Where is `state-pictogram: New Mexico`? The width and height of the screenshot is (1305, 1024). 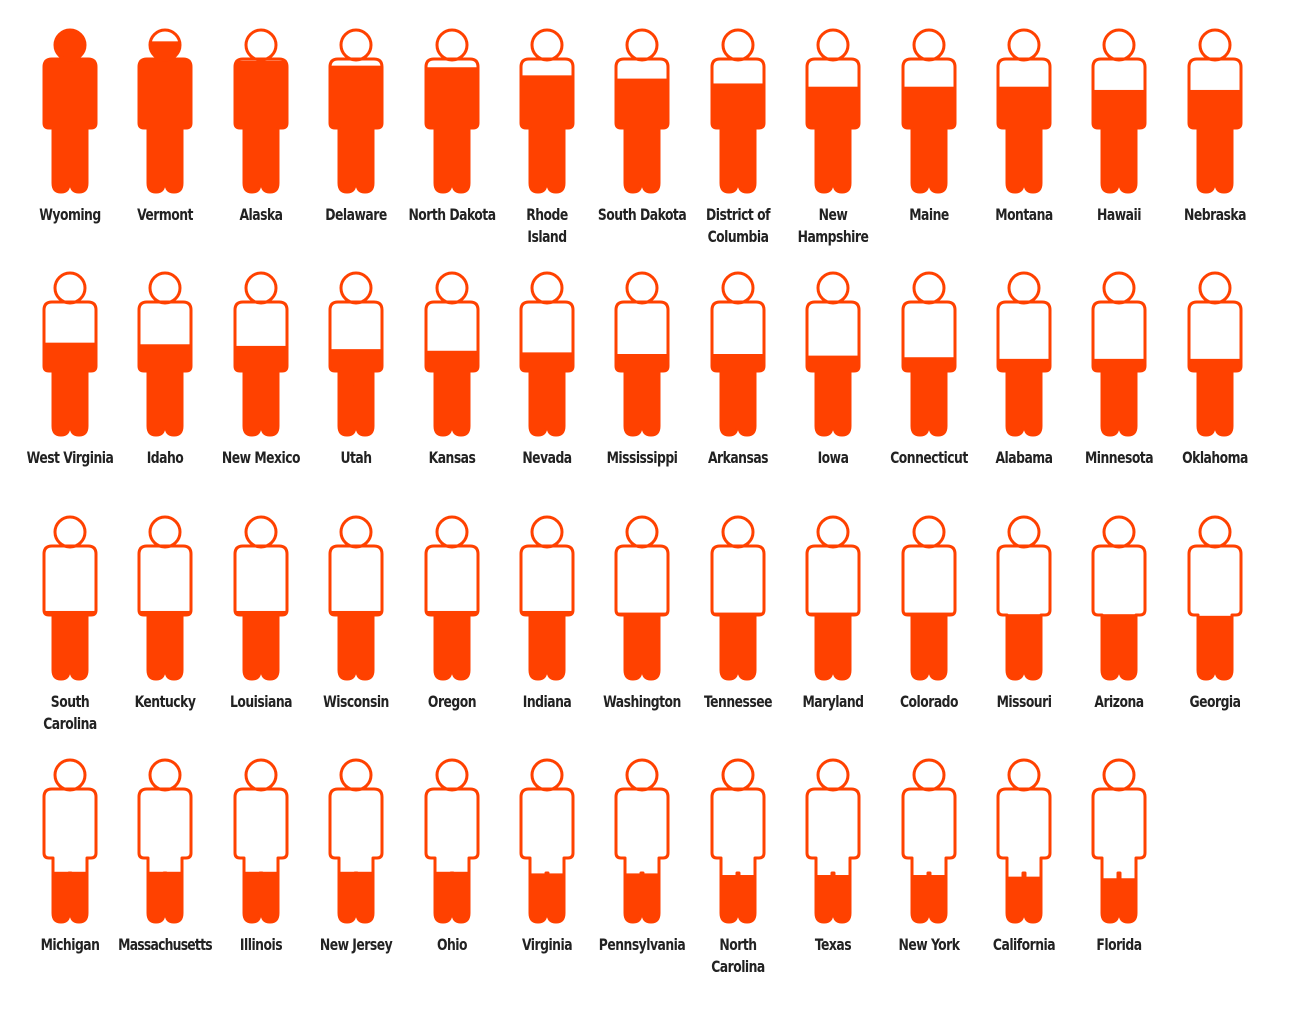
state-pictogram: New Mexico is located at coordinates (261, 362).